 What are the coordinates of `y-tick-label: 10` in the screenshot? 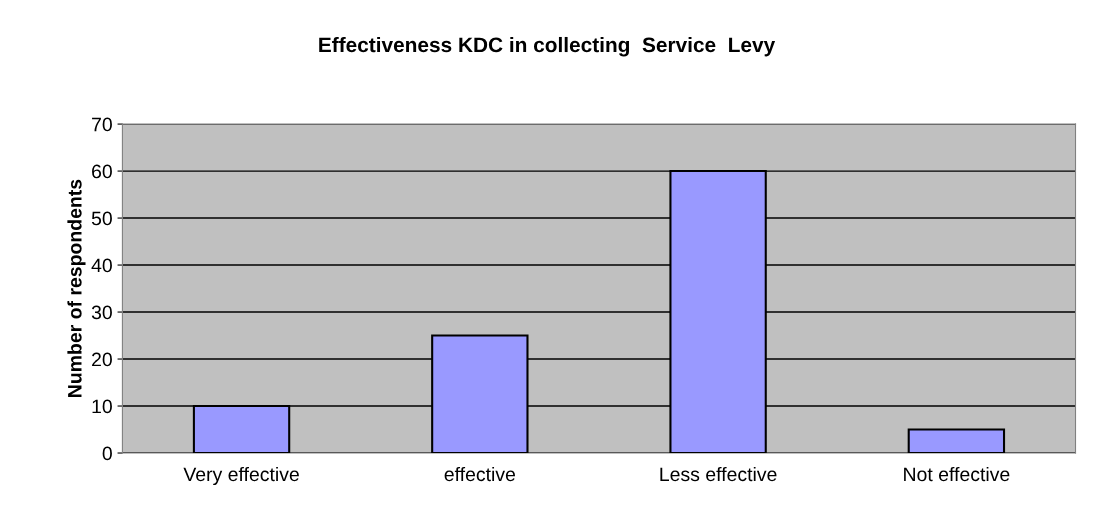 It's located at (102, 406).